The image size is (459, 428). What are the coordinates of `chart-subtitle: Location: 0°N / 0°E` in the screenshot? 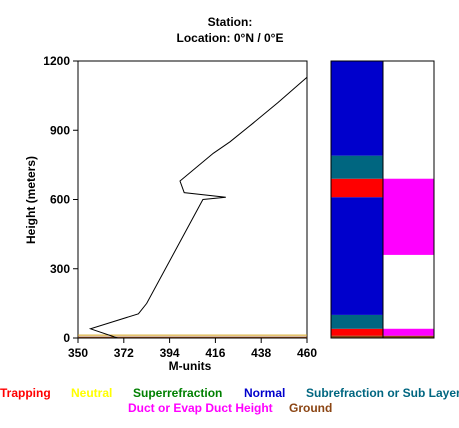 It's located at (230, 38).